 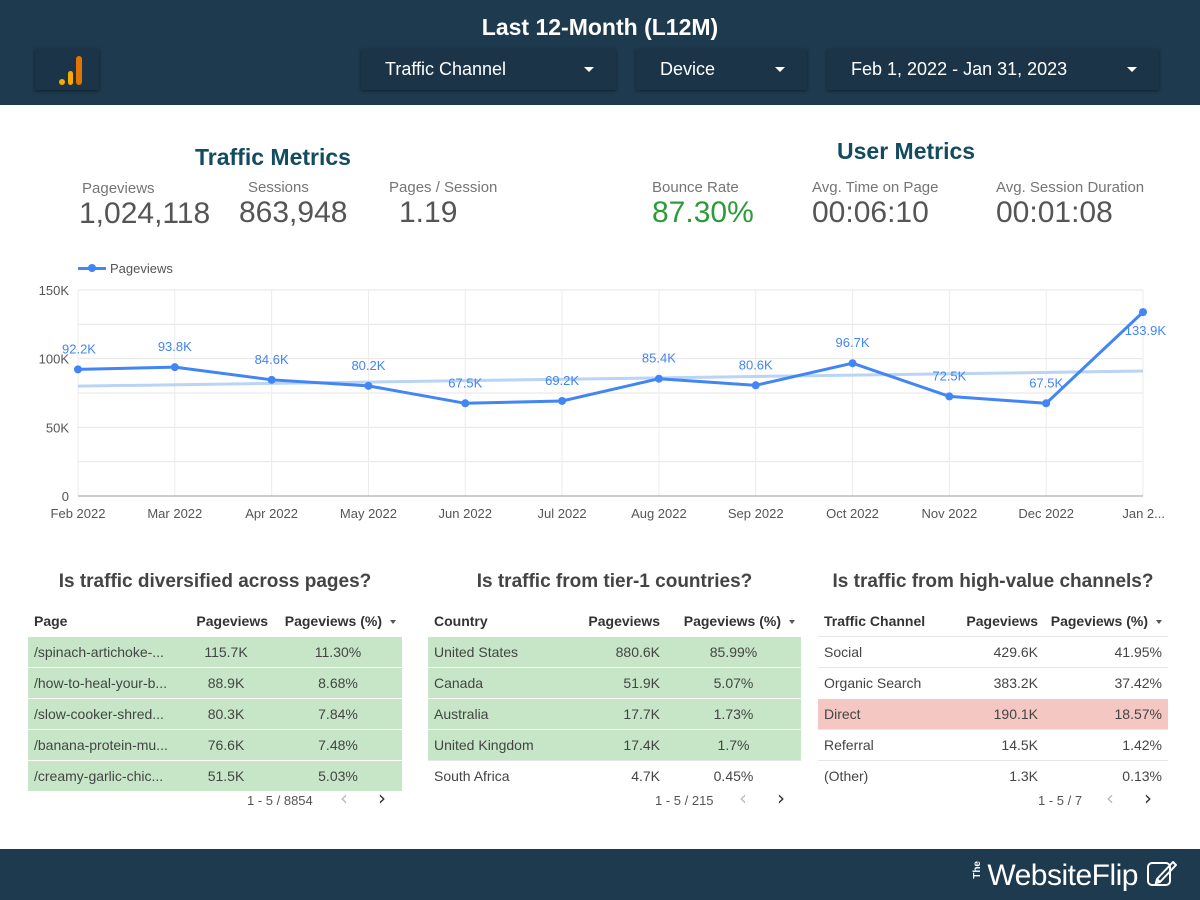 I want to click on chevron-down-icon, so click(x=780, y=69).